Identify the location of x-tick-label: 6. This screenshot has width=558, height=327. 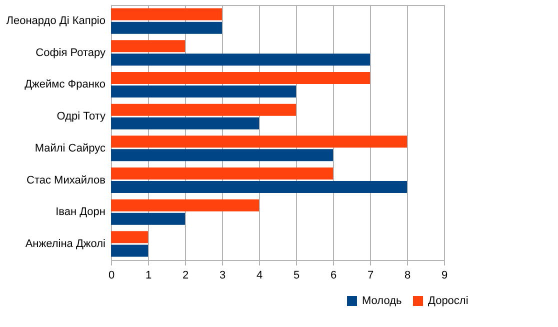
(333, 276).